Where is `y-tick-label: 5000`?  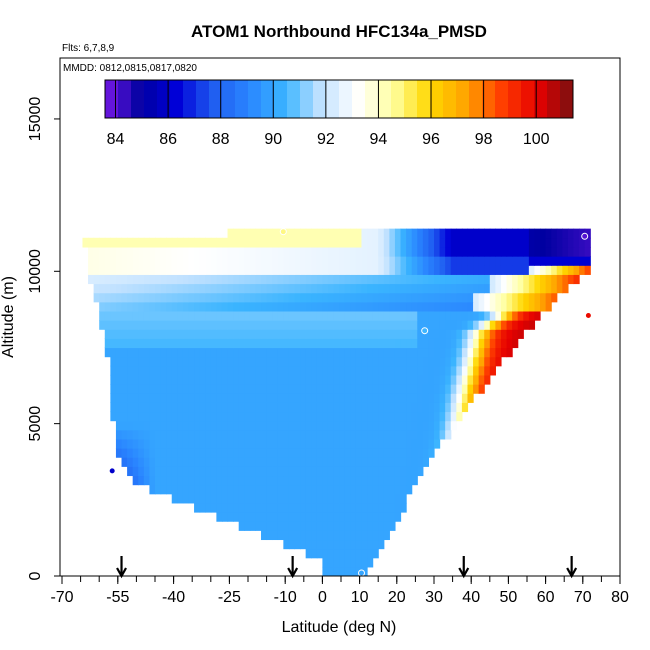 y-tick-label: 5000 is located at coordinates (35, 424).